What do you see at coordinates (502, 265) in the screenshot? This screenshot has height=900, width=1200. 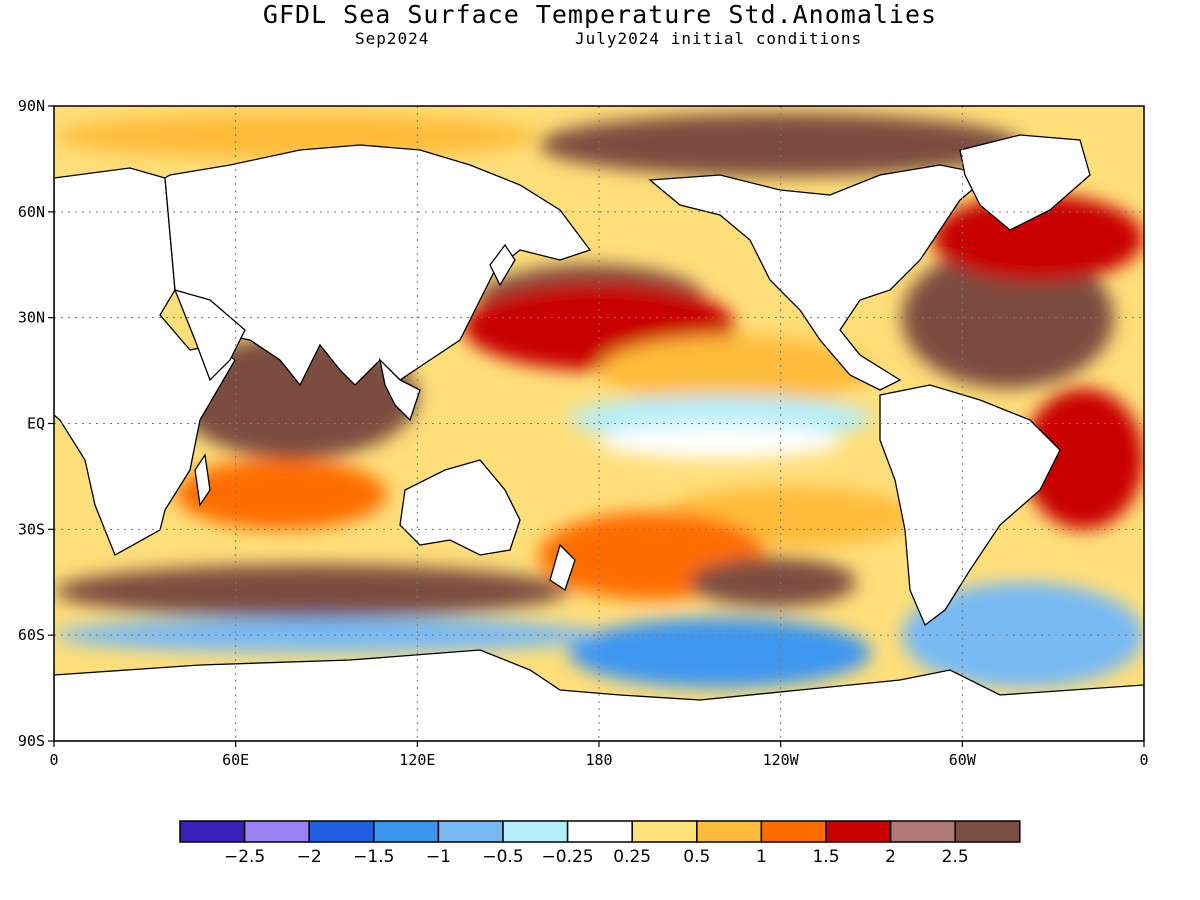 I see `land-japan` at bounding box center [502, 265].